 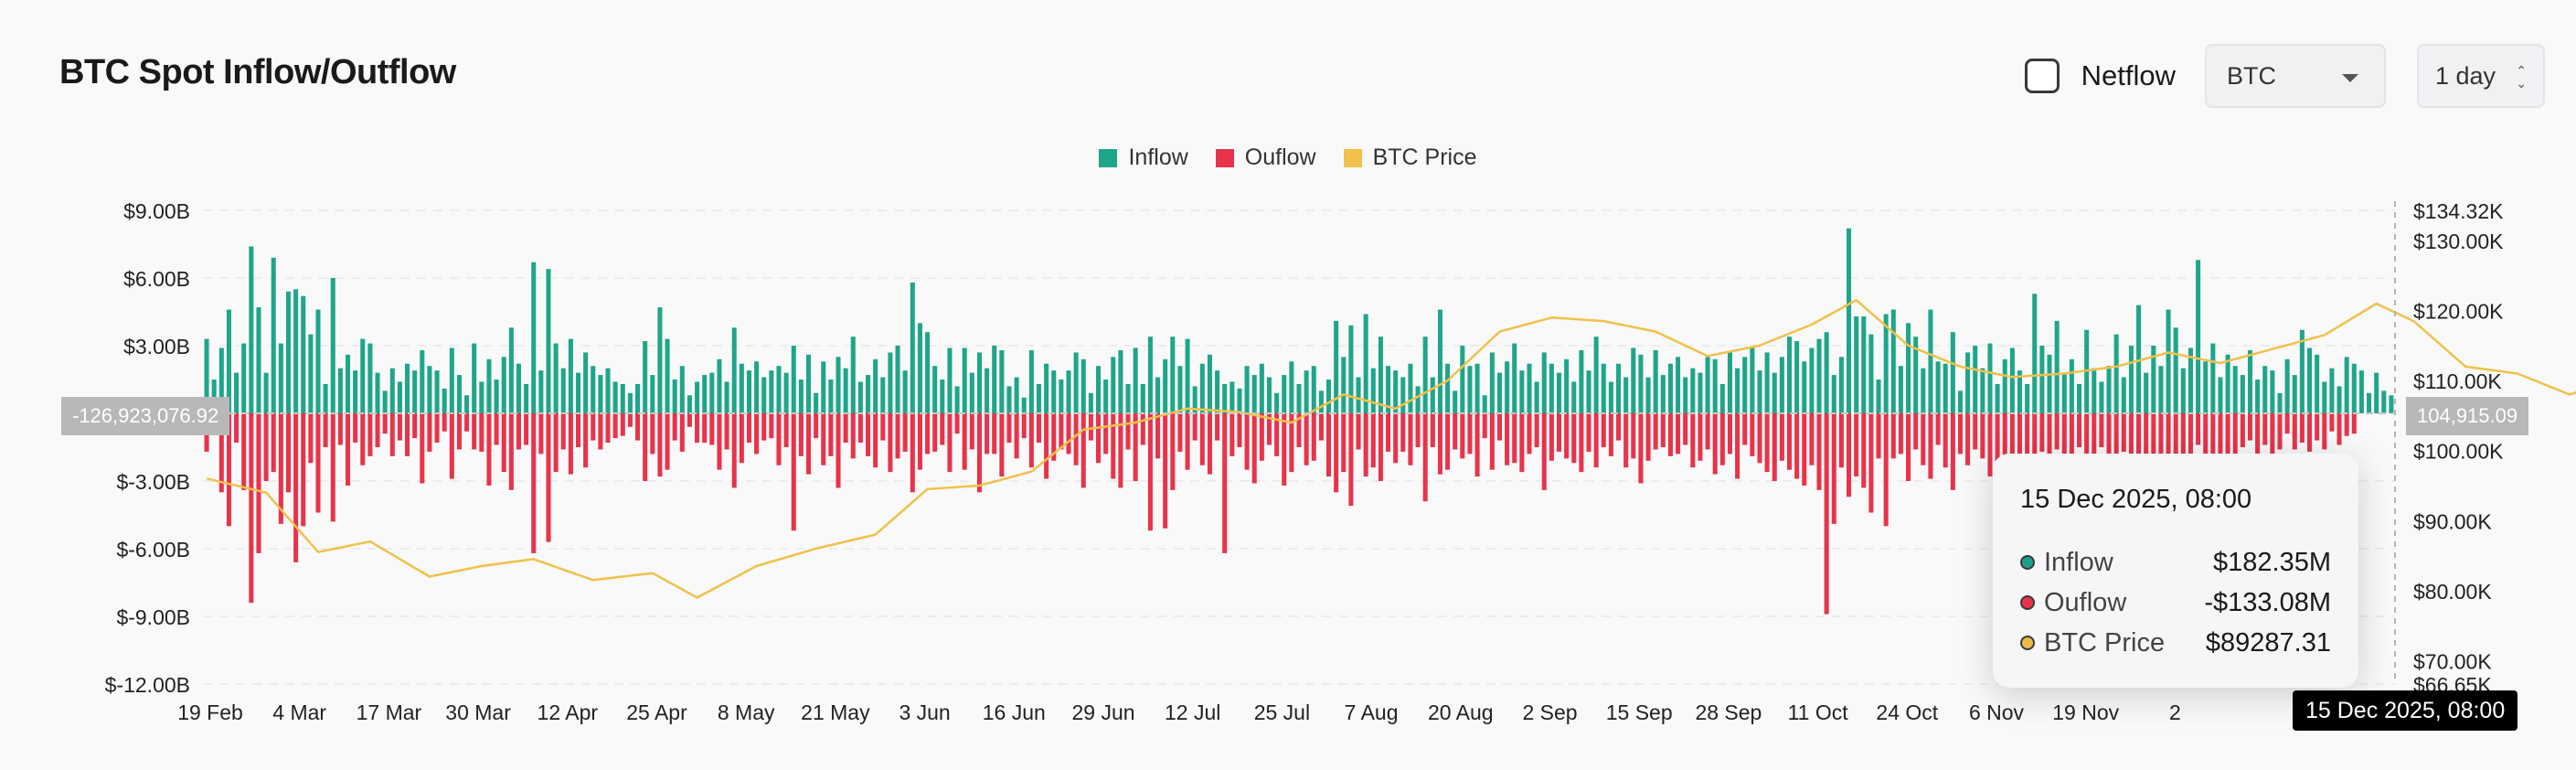 What do you see at coordinates (568, 712) in the screenshot?
I see `x-tick-label: 12 Apr` at bounding box center [568, 712].